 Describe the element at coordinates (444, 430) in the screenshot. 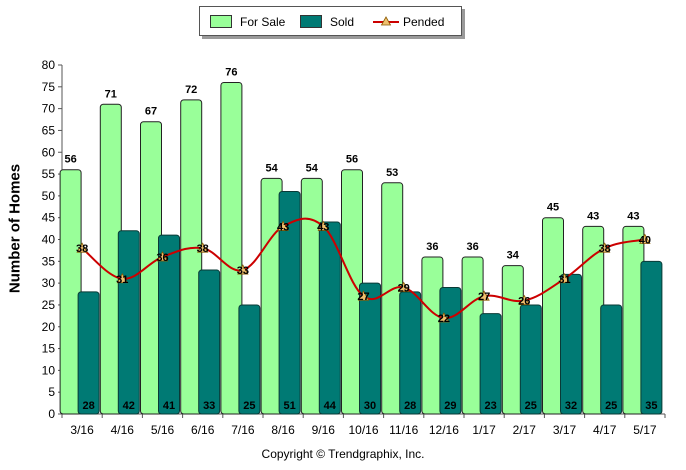

I see `x-tick-label: 12/16` at that location.